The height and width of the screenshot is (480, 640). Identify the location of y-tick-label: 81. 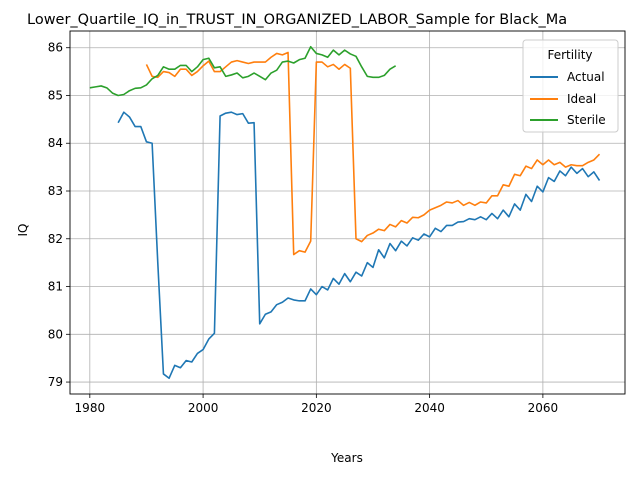
(55, 287).